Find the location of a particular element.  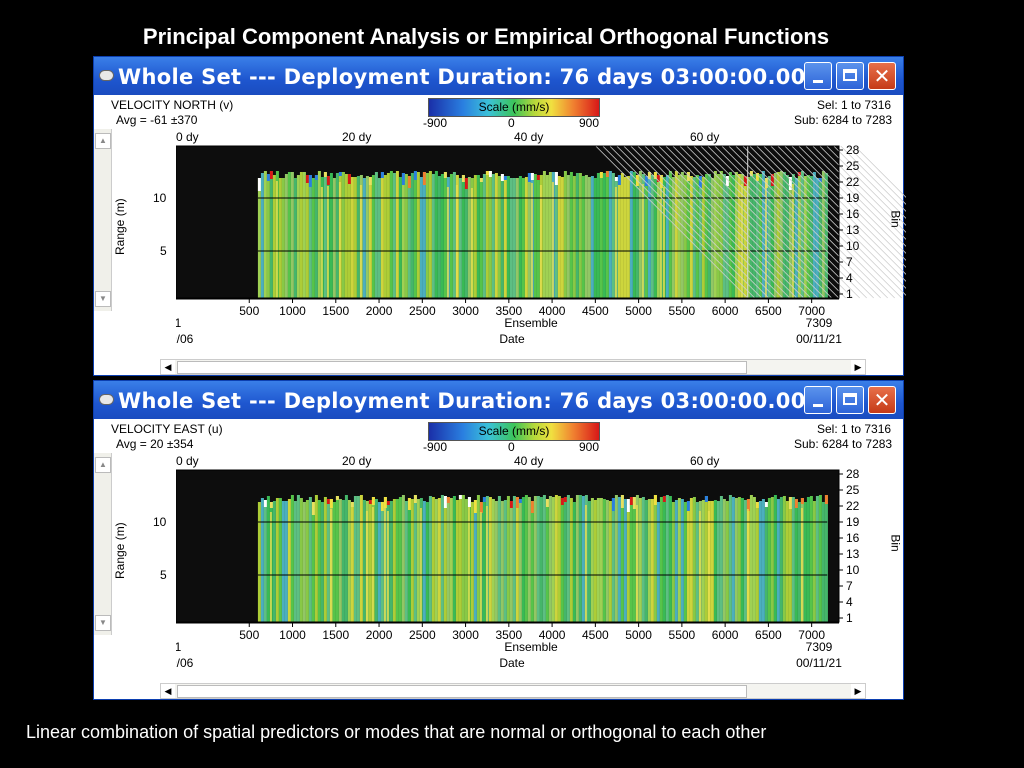

range-axis-label: Range (m) is located at coordinates (120, 226).